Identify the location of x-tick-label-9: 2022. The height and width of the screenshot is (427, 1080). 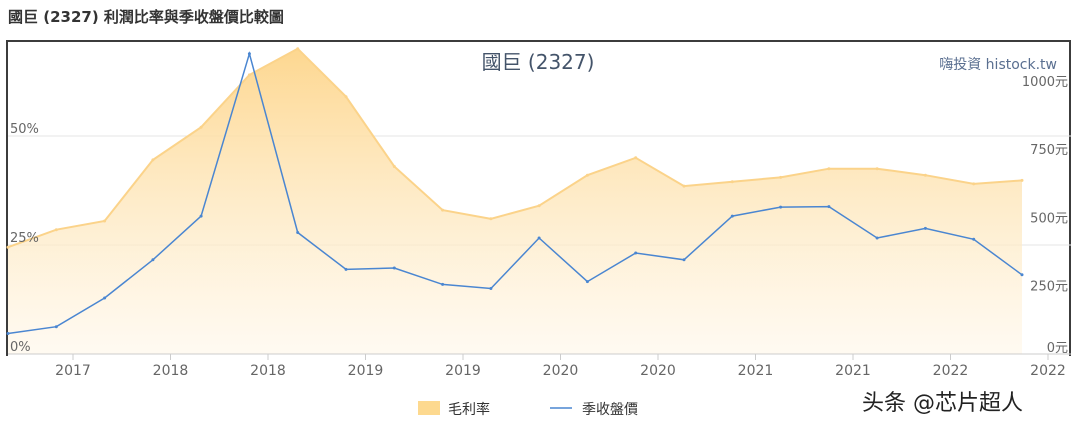
(951, 371).